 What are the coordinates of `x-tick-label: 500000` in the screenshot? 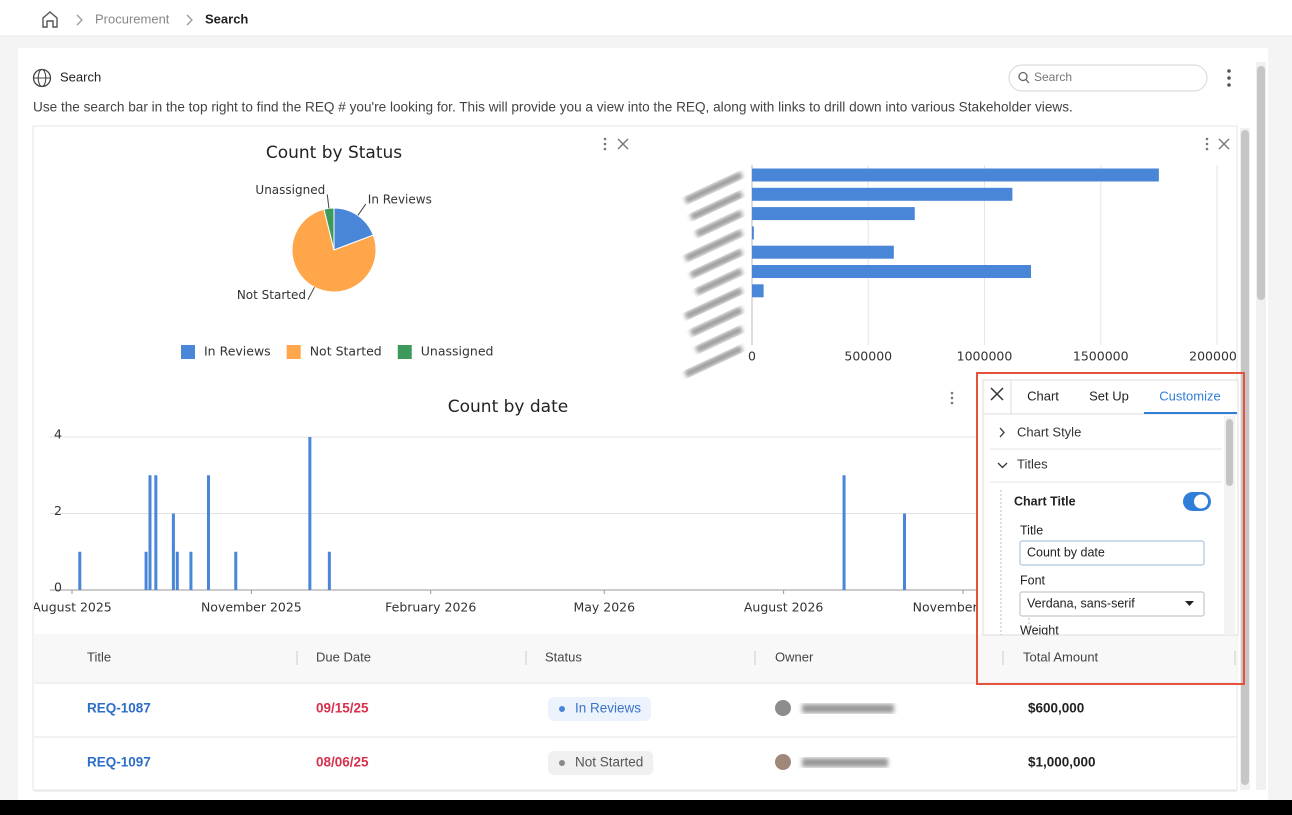 It's located at (868, 356).